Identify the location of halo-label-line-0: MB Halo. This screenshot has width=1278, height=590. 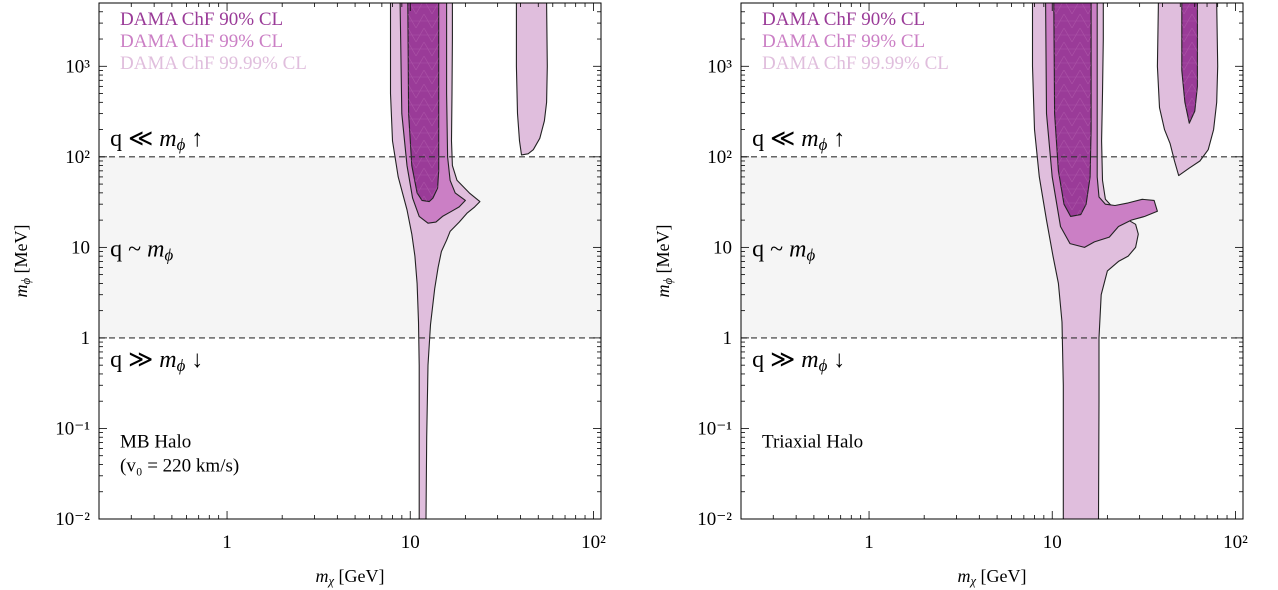
(155, 441).